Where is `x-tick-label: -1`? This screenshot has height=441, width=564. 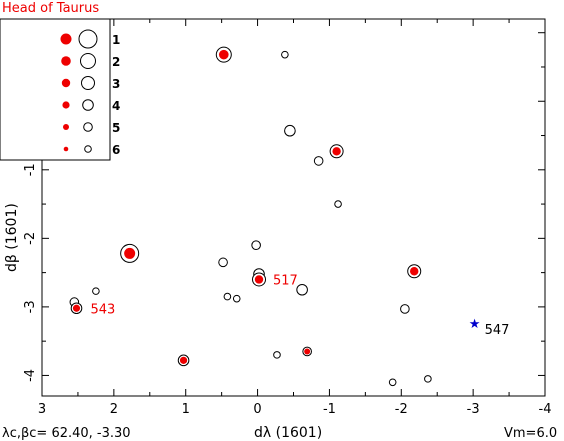 x-tick-label: -1 is located at coordinates (329, 409).